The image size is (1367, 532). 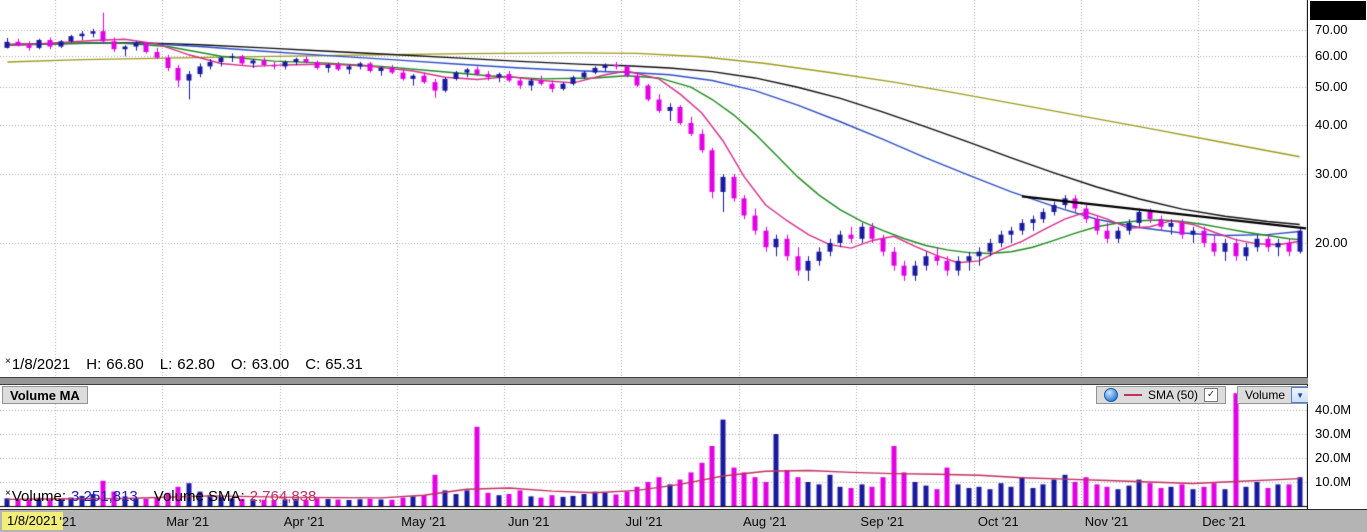 I want to click on volume-tick-label: 20.0M, so click(x=1333, y=457).